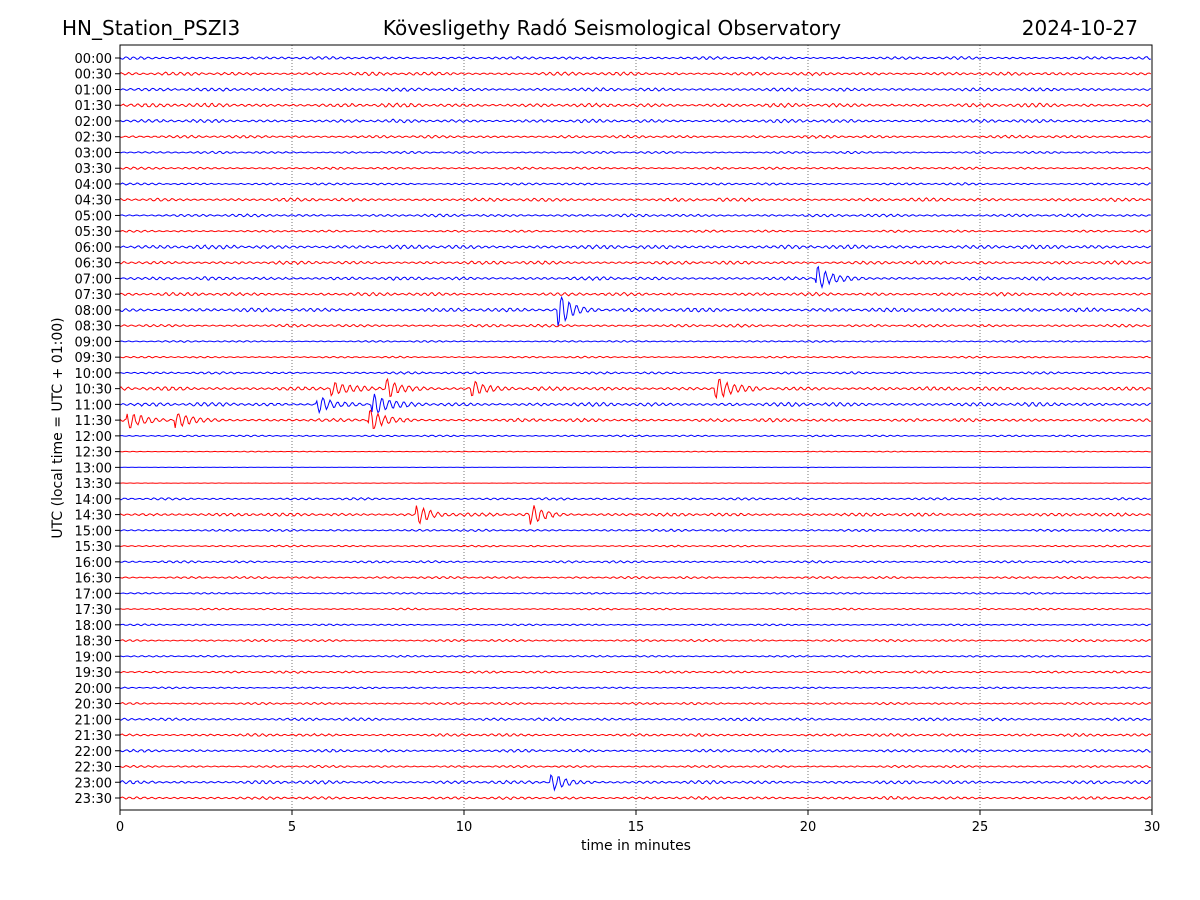  What do you see at coordinates (93, 106) in the screenshot?
I see `y-tick-label: 01:30` at bounding box center [93, 106].